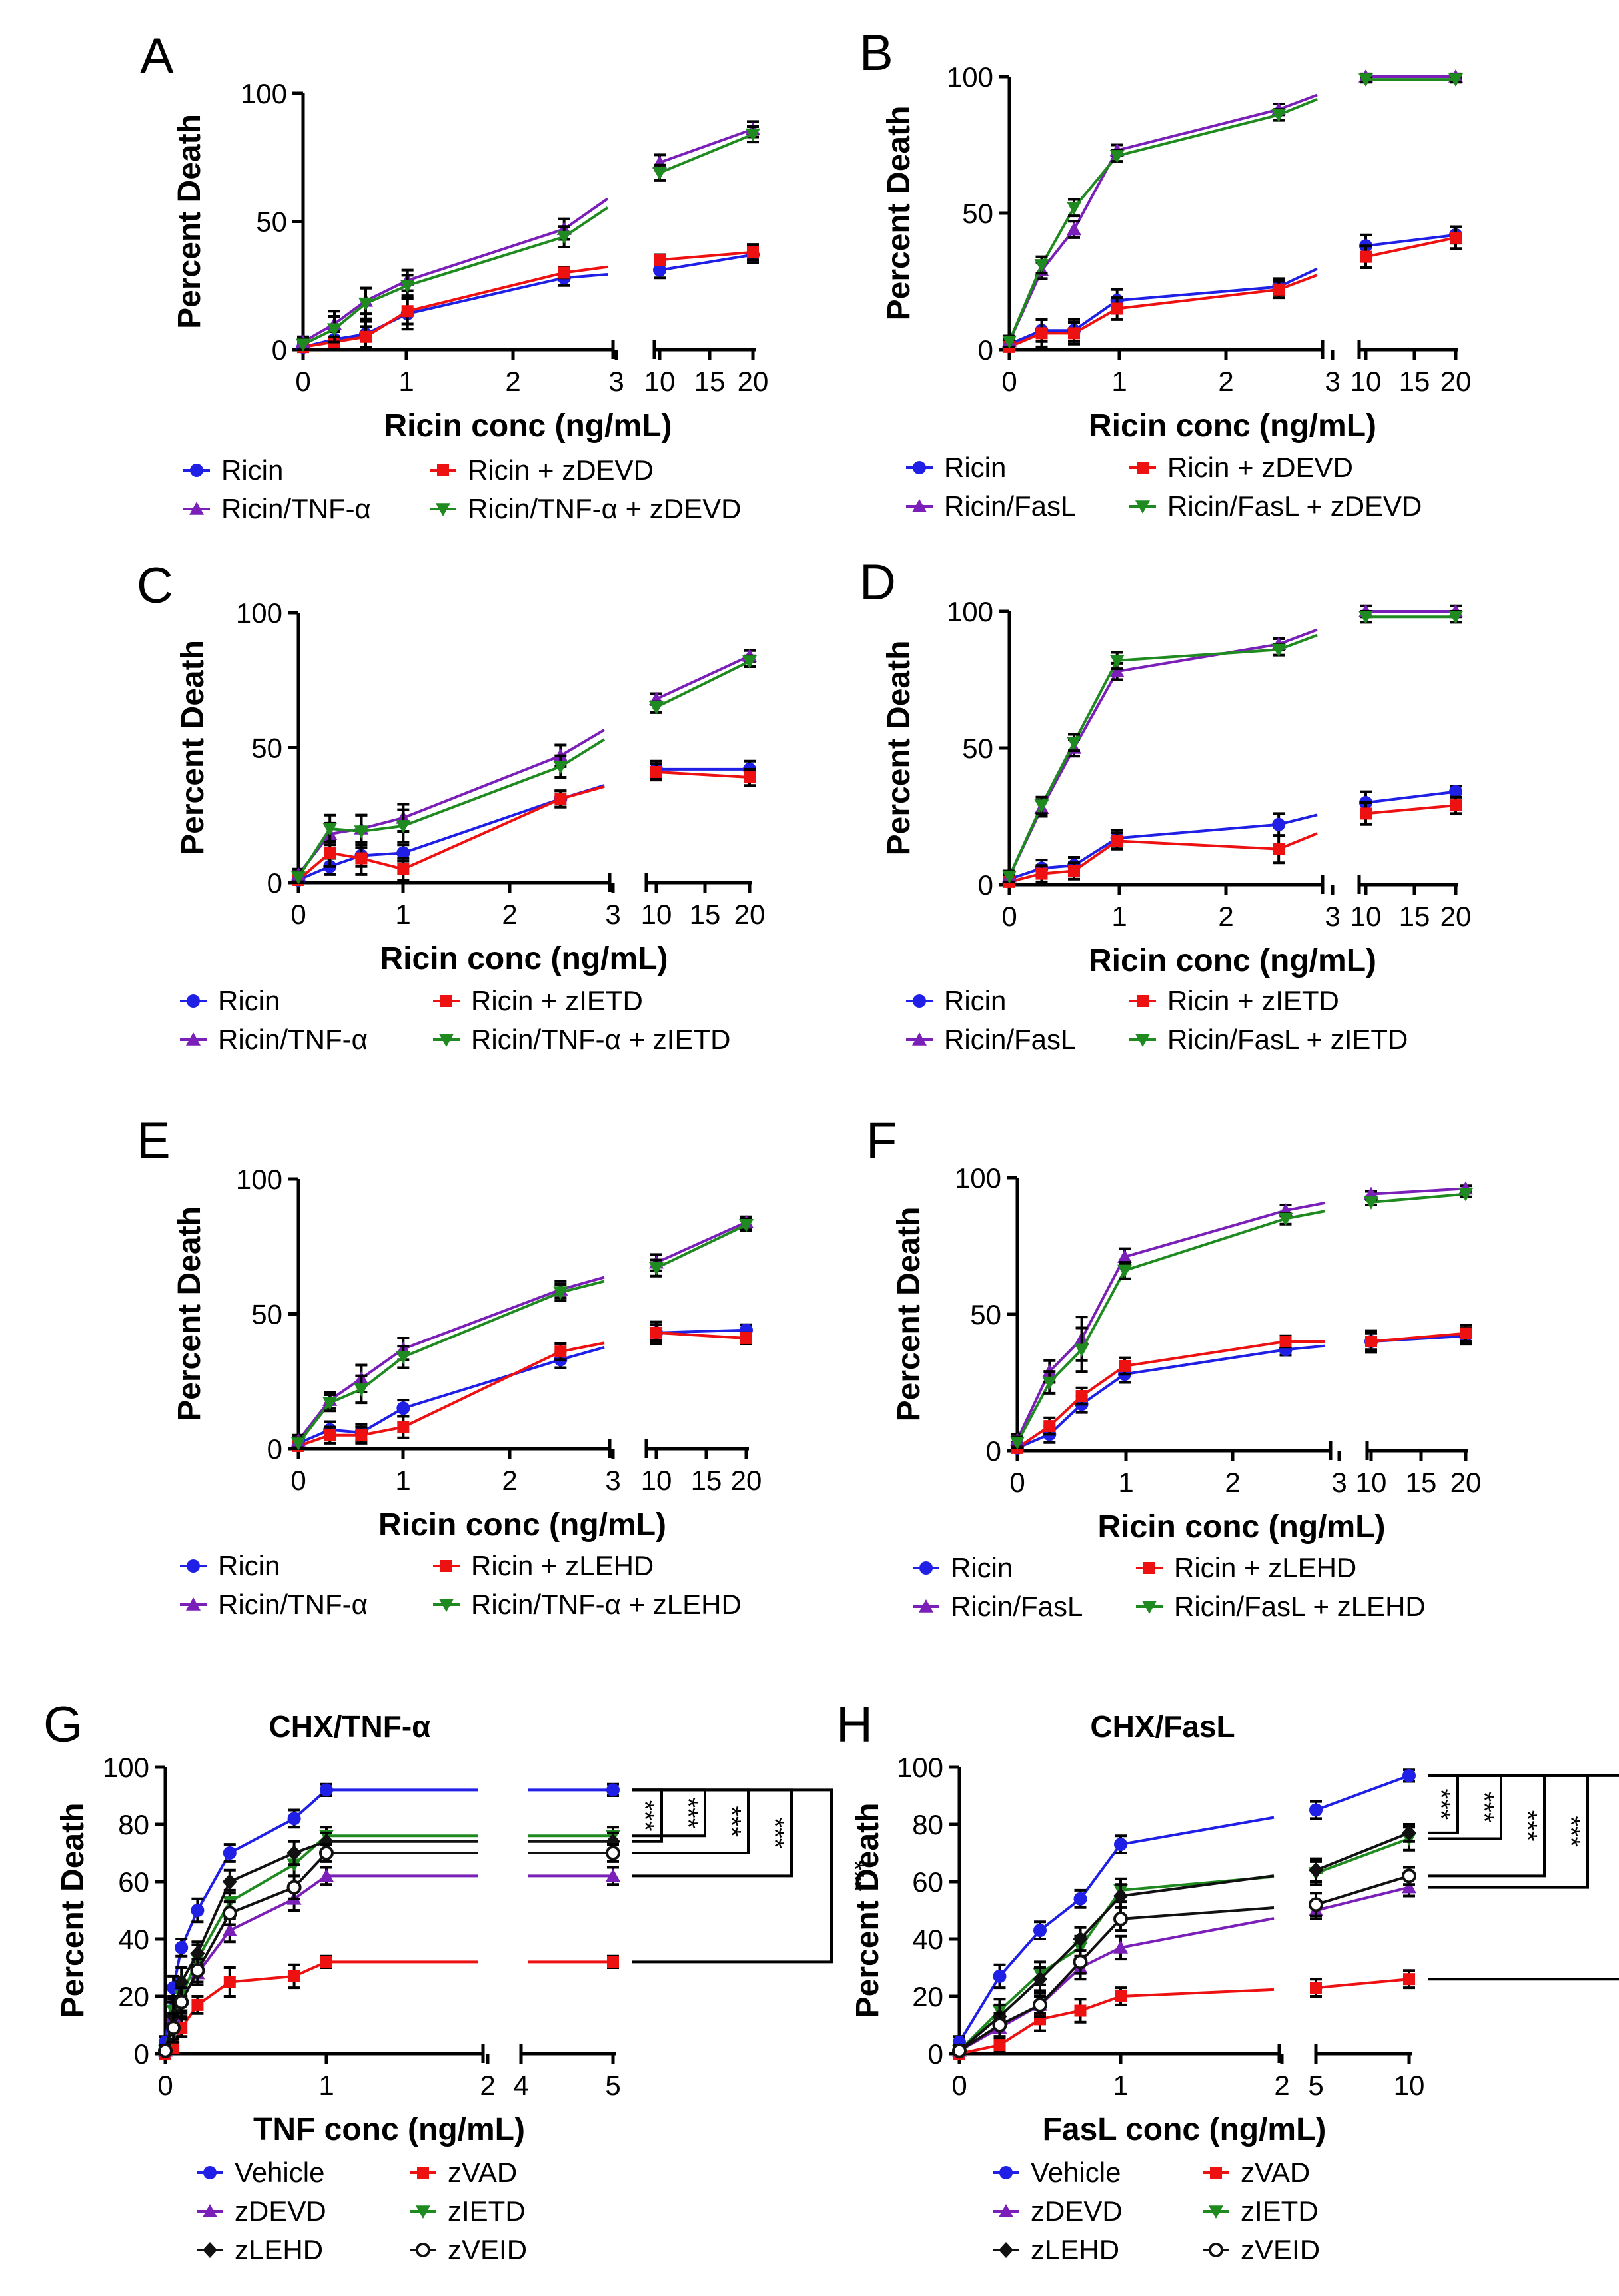 The height and width of the screenshot is (2296, 1619). Describe the element at coordinates (1281, 2249) in the screenshot. I see `legend-label: zVEID` at that location.